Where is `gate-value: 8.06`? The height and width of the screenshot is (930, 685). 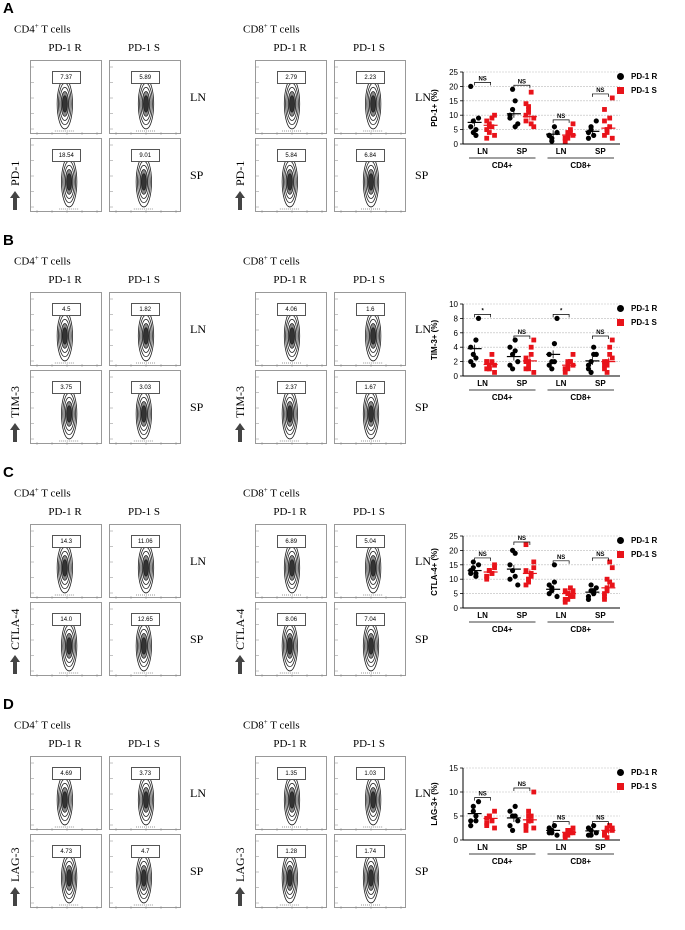 gate-value: 8.06 is located at coordinates (291, 619).